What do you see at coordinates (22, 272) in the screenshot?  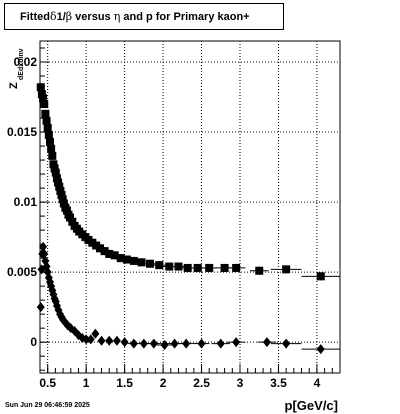 I see `y-tick-label: 0.005` at bounding box center [22, 272].